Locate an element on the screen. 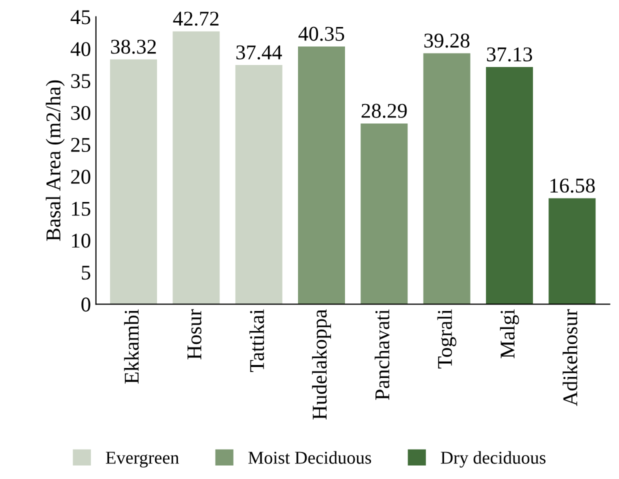  y-tick-label: 0 is located at coordinates (85, 305).